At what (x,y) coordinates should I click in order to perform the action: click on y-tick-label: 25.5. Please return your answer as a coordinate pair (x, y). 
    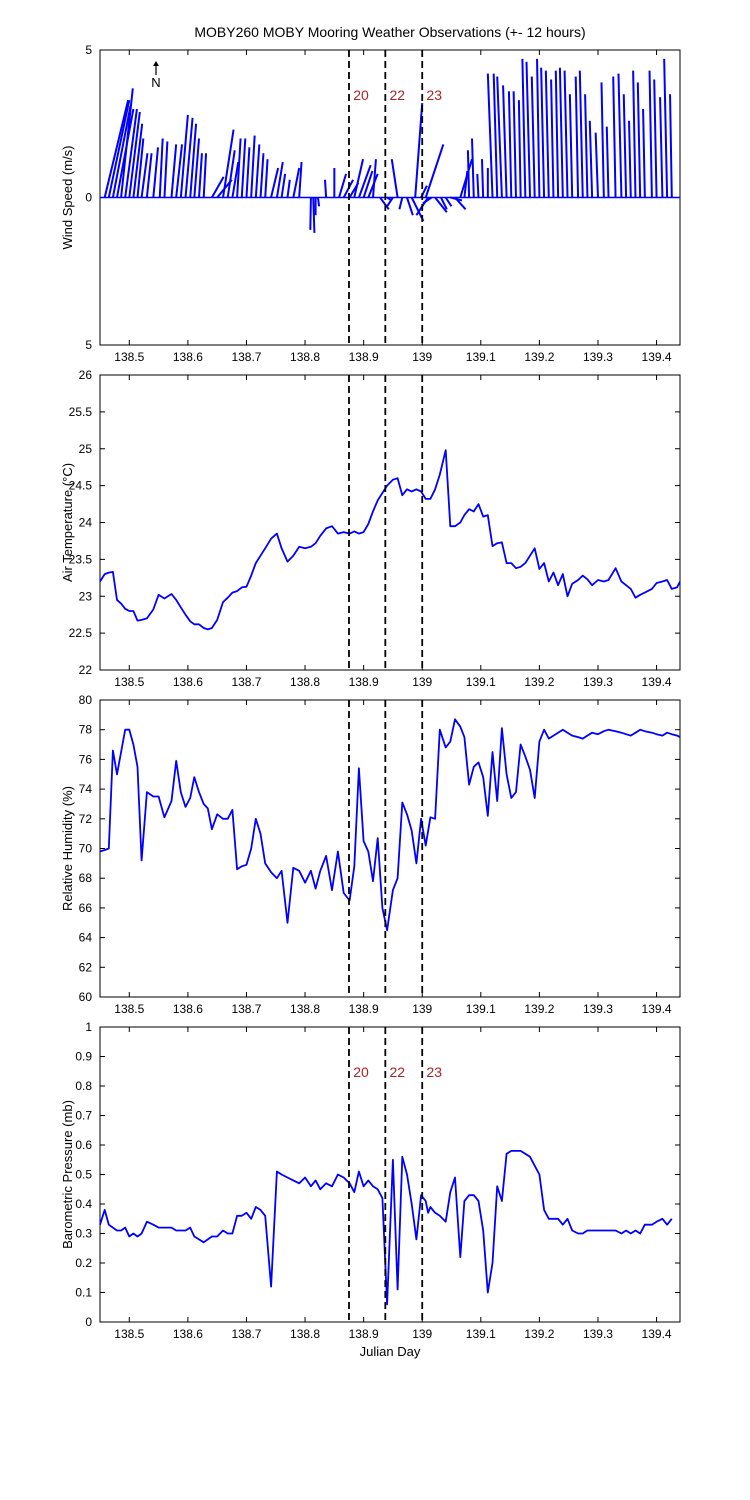
    Looking at the image, I should click on (81, 412).